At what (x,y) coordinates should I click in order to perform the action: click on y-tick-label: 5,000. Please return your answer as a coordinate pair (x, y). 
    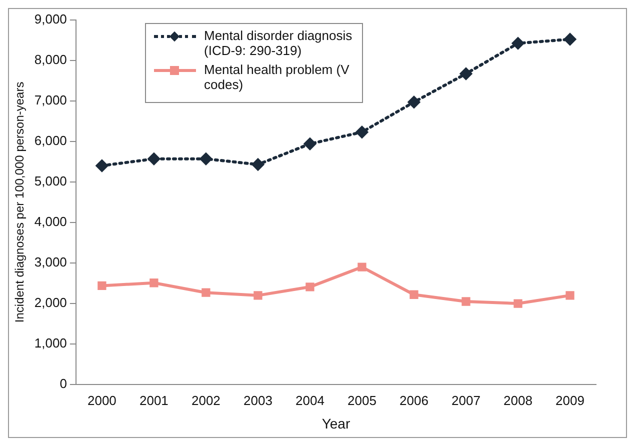
    Looking at the image, I should click on (50, 181).